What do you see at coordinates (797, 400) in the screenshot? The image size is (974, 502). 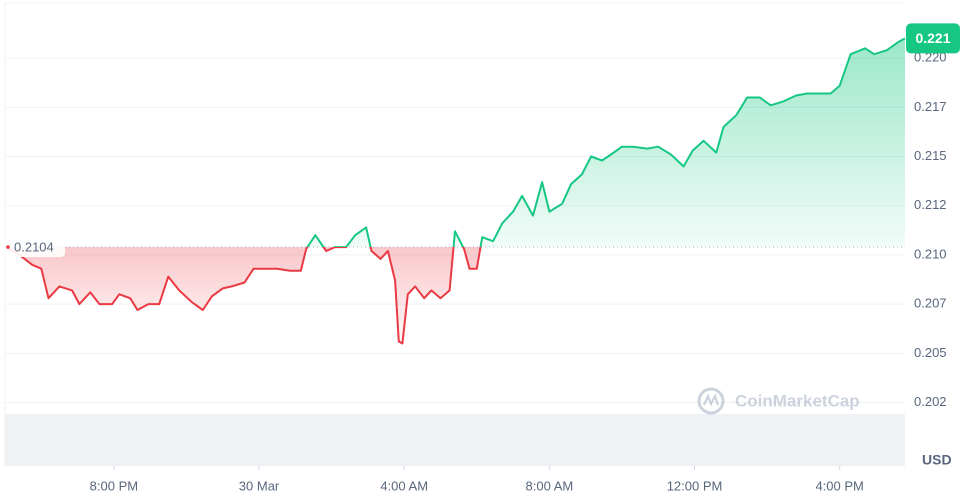 I see `watermark: CoinMarketCap` at bounding box center [797, 400].